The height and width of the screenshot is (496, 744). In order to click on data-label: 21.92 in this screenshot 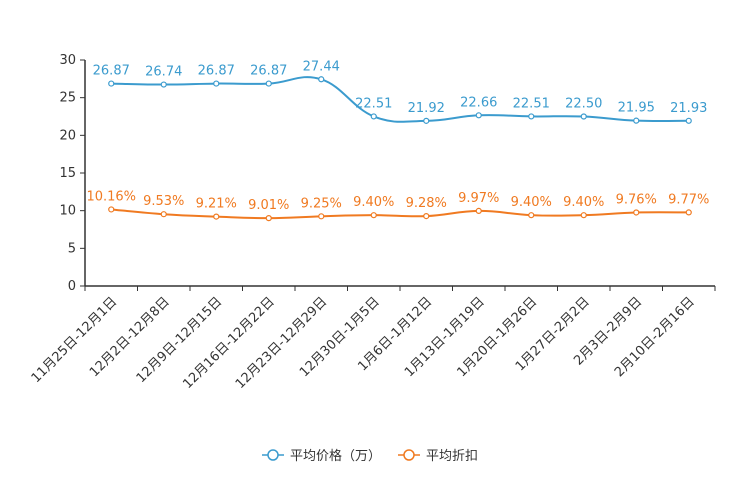, I will do `click(426, 108)`.